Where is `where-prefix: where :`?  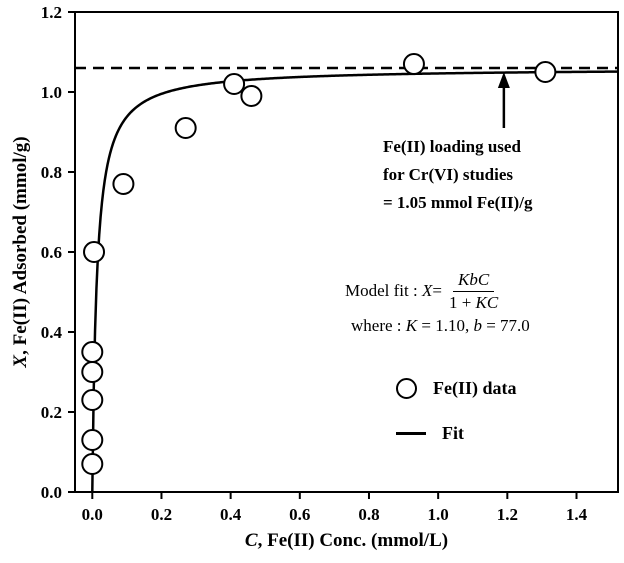 where-prefix: where : is located at coordinates (378, 326).